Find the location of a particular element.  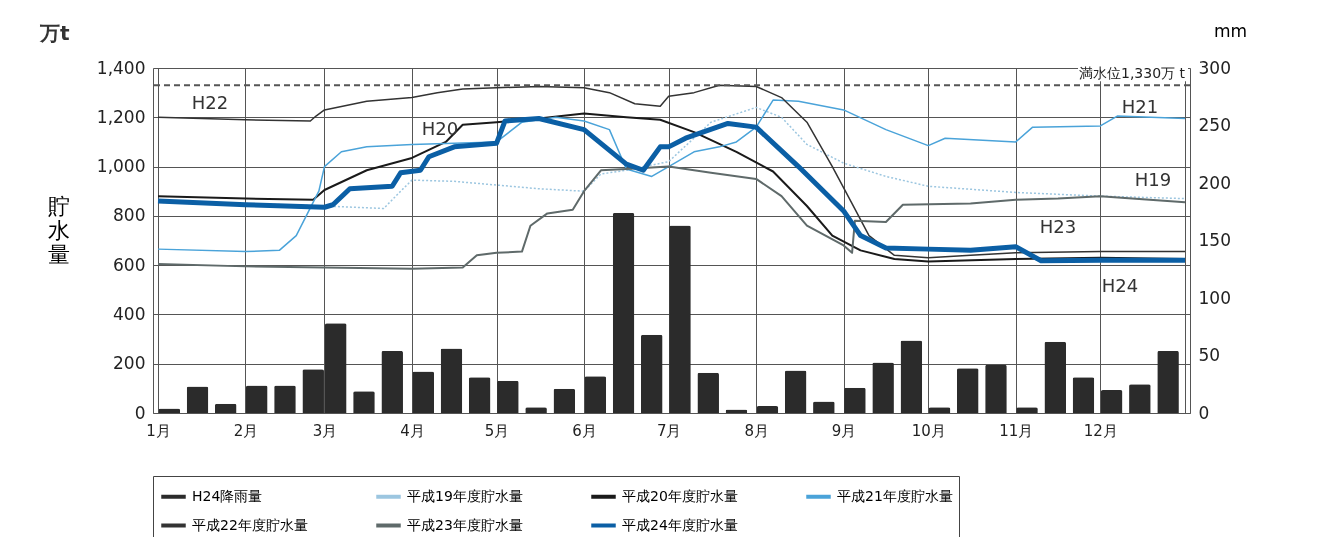

legend-label: 平成24年度貯水量 is located at coordinates (680, 524).